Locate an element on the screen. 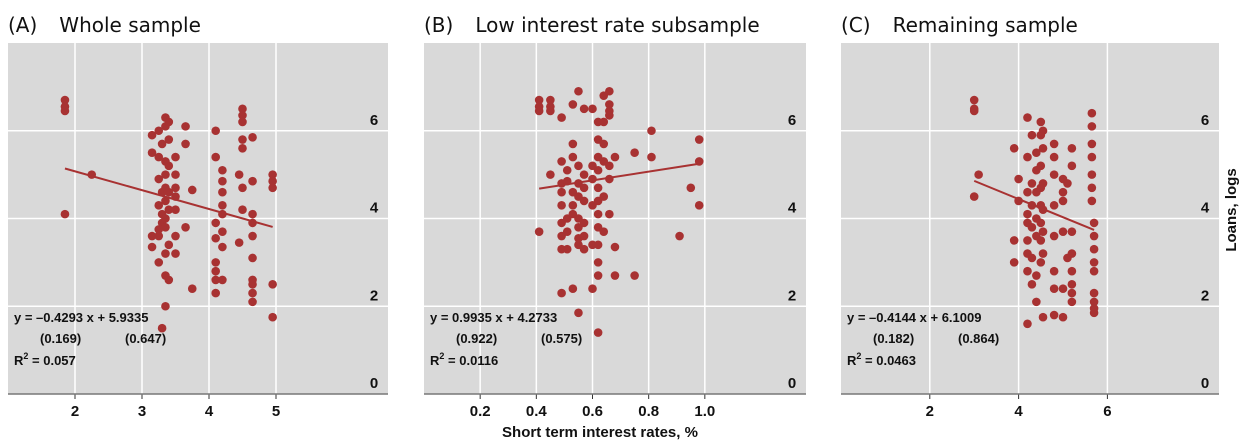 This screenshot has width=1239, height=441. panel-label: (A) is located at coordinates (22, 25).